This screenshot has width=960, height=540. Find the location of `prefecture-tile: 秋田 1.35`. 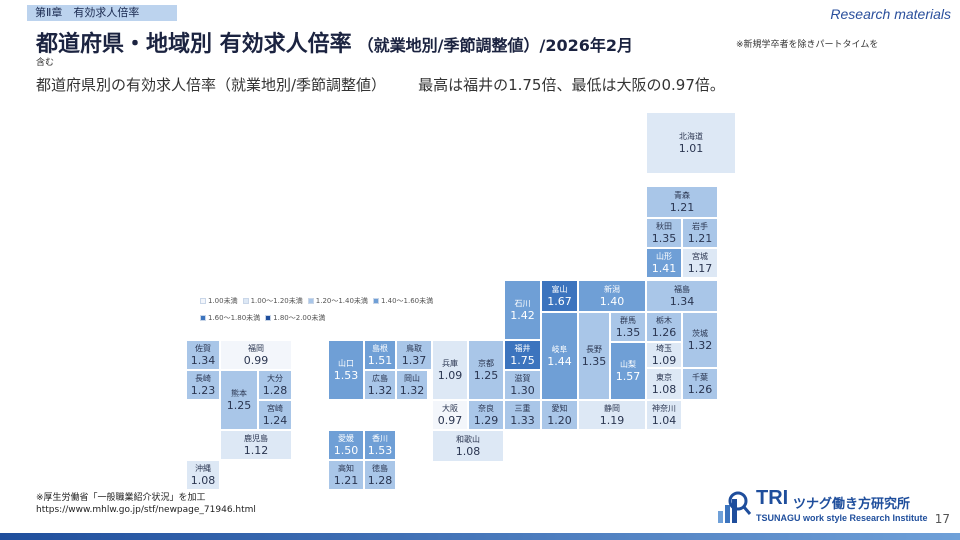

prefecture-tile: 秋田 1.35 is located at coordinates (664, 233).